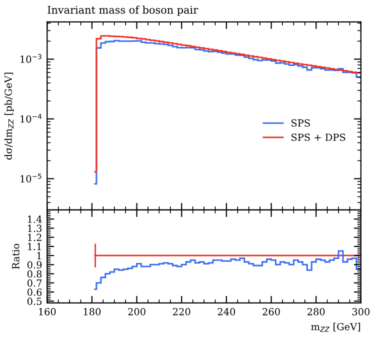  Describe the element at coordinates (227, 312) in the screenshot. I see `x-tick-label: 240` at that location.